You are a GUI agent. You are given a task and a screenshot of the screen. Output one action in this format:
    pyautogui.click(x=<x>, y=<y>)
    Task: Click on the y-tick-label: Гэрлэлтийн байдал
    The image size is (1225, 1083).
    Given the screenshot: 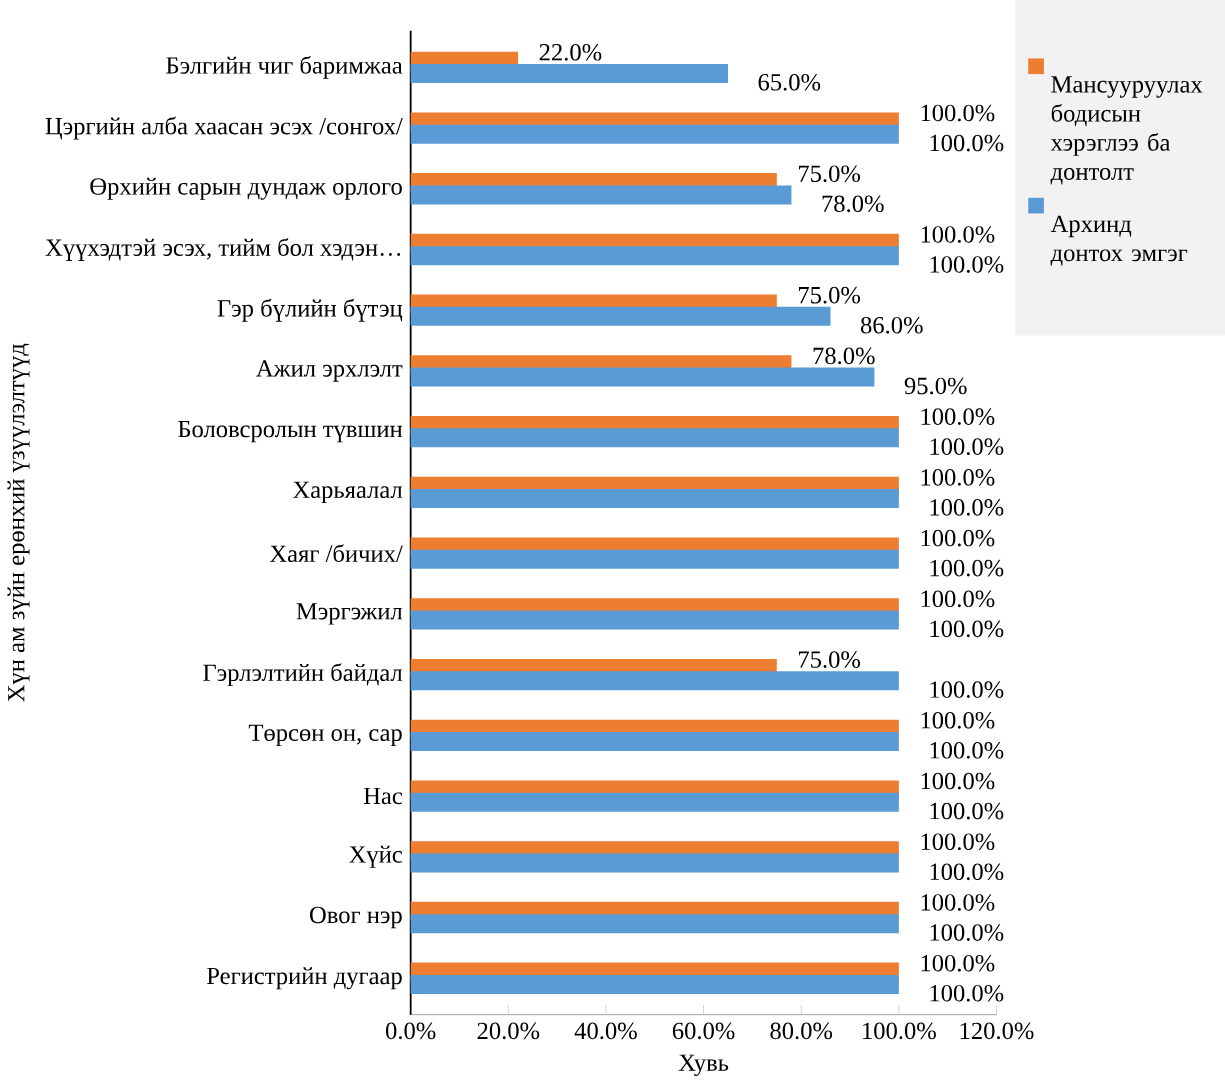 What is the action you would take?
    pyautogui.click(x=303, y=674)
    